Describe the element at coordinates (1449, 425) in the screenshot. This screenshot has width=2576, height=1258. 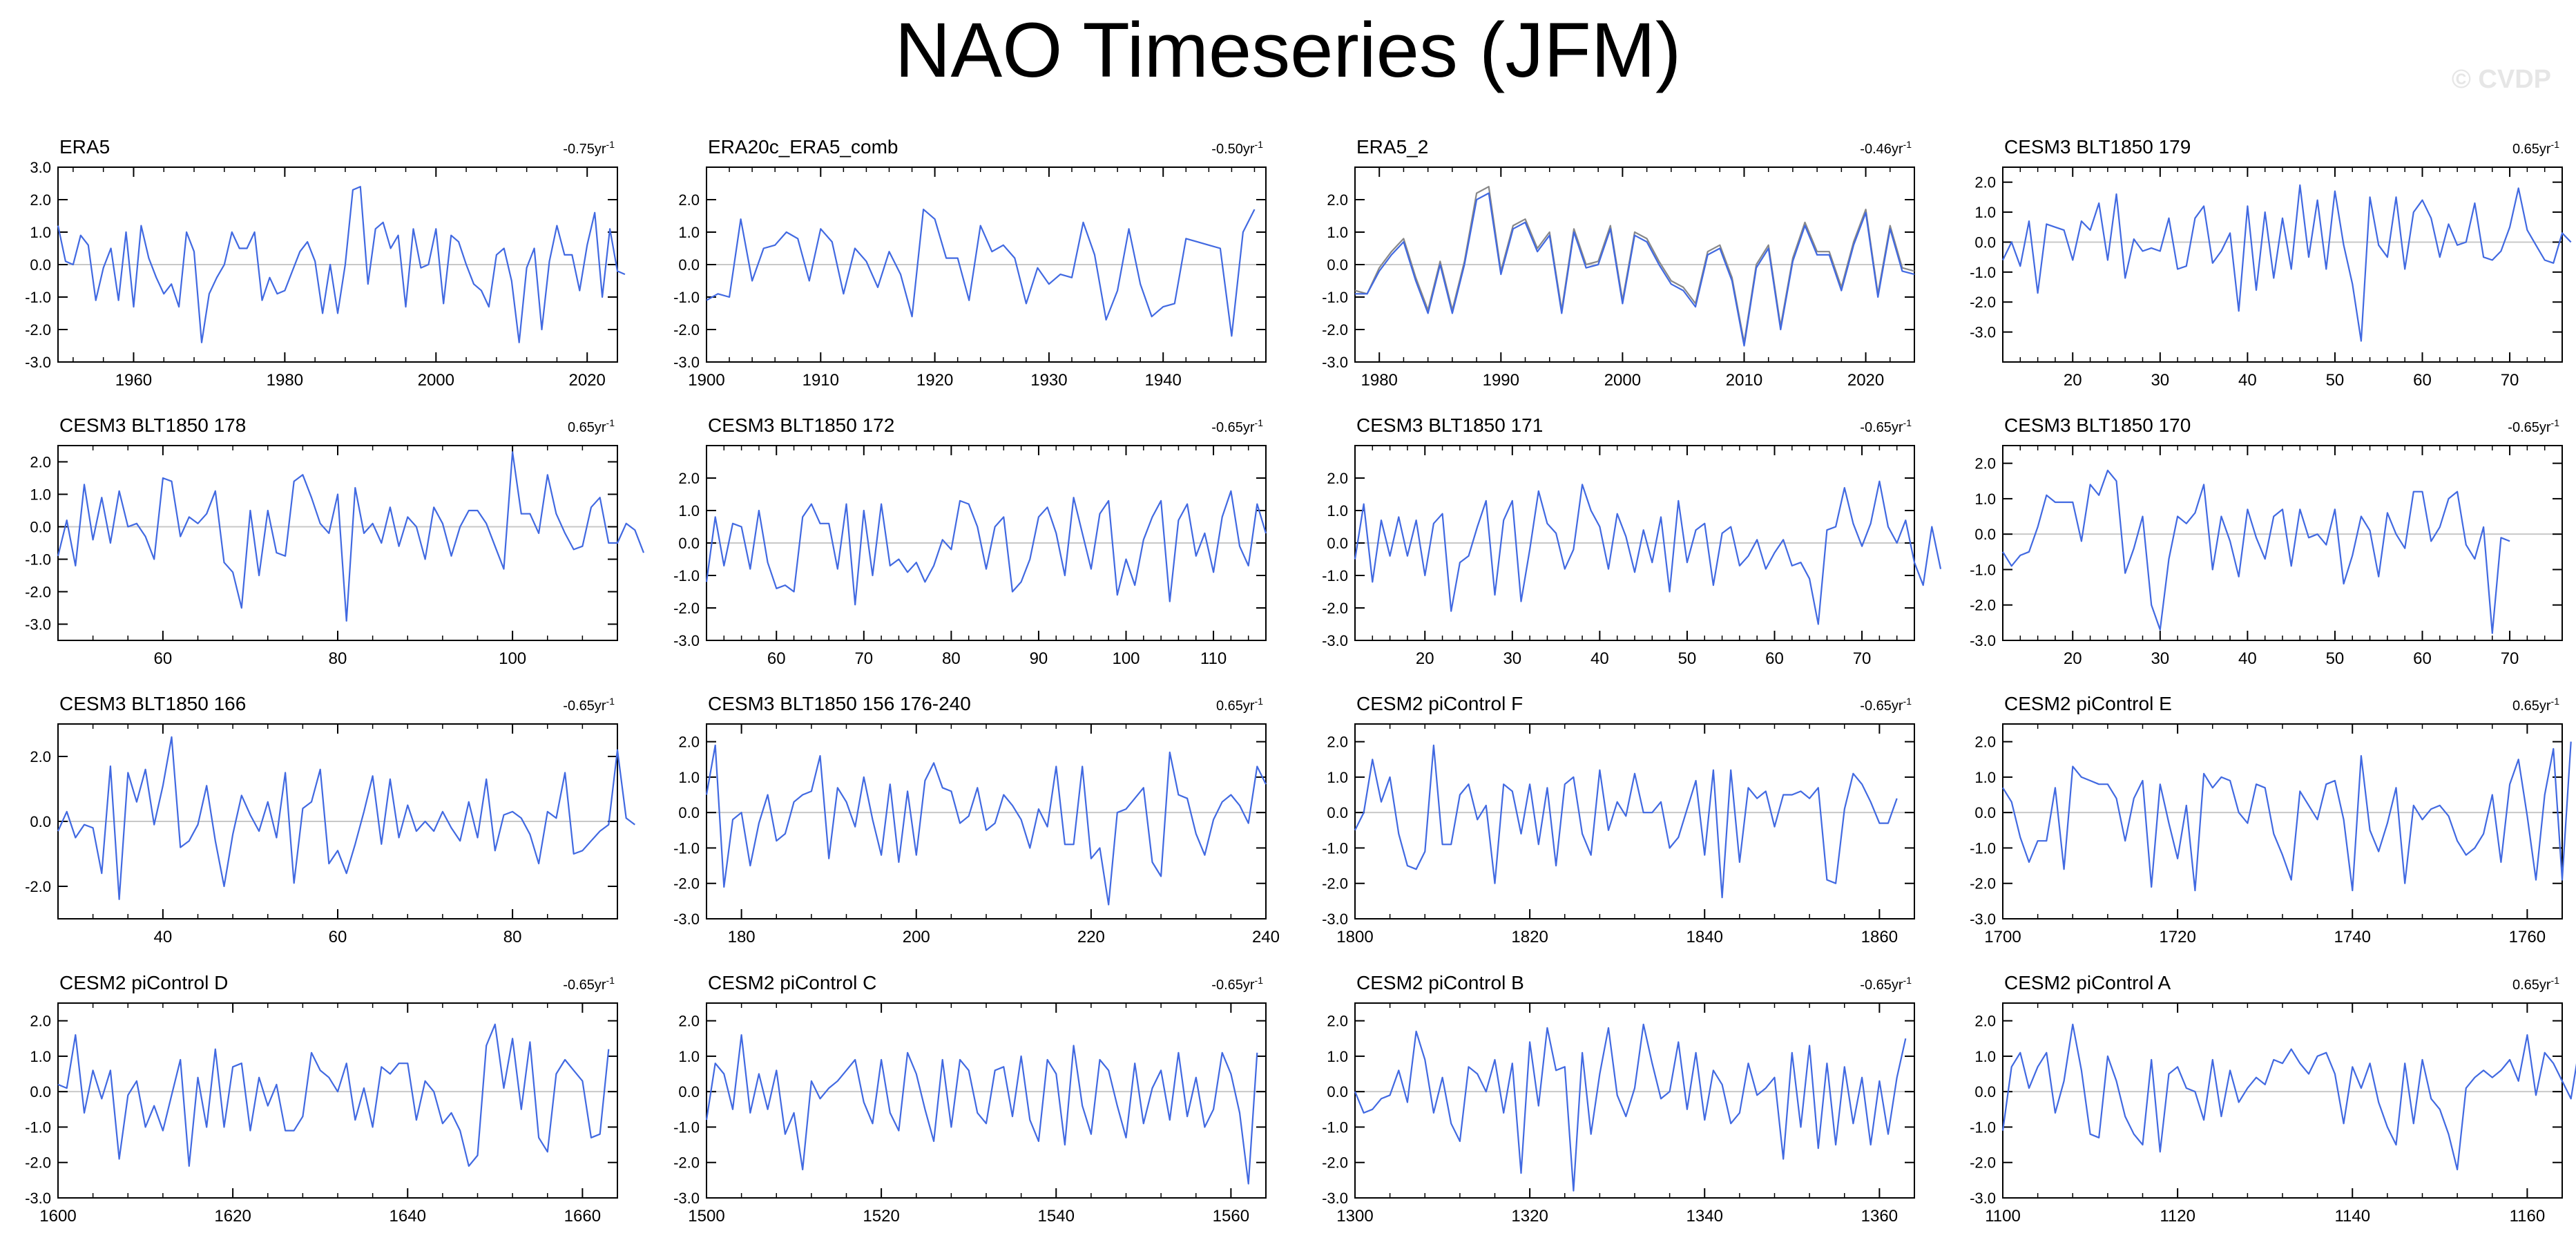
I see `panel-title: CESM3 BLT1850 171` at that location.